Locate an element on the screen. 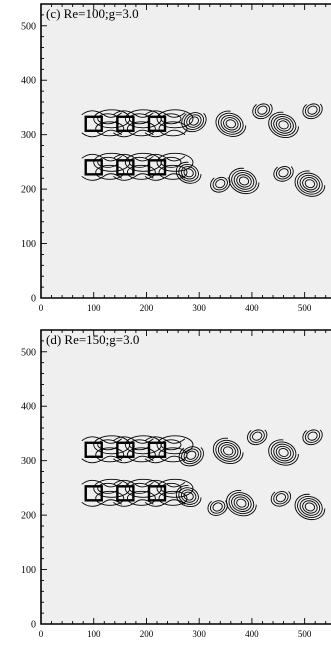  x-tick-label: 0 is located at coordinates (41, 634).